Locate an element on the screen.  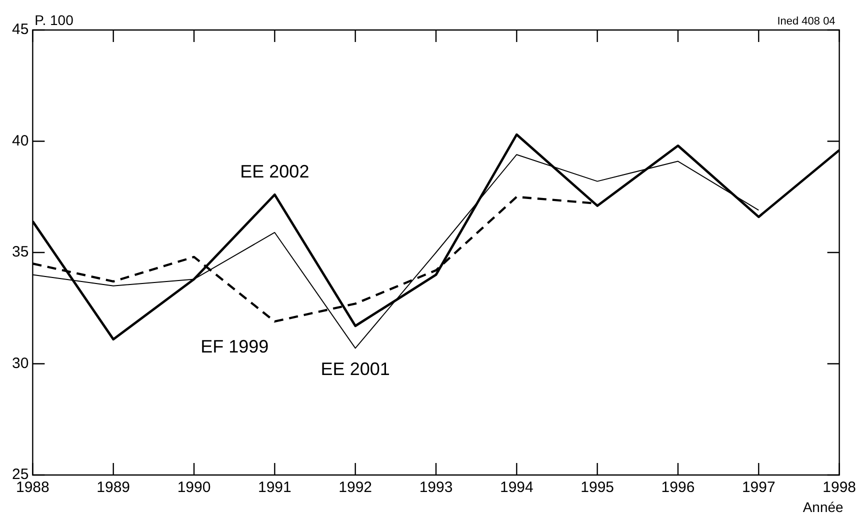
x-tick-label: 1993 is located at coordinates (436, 487).